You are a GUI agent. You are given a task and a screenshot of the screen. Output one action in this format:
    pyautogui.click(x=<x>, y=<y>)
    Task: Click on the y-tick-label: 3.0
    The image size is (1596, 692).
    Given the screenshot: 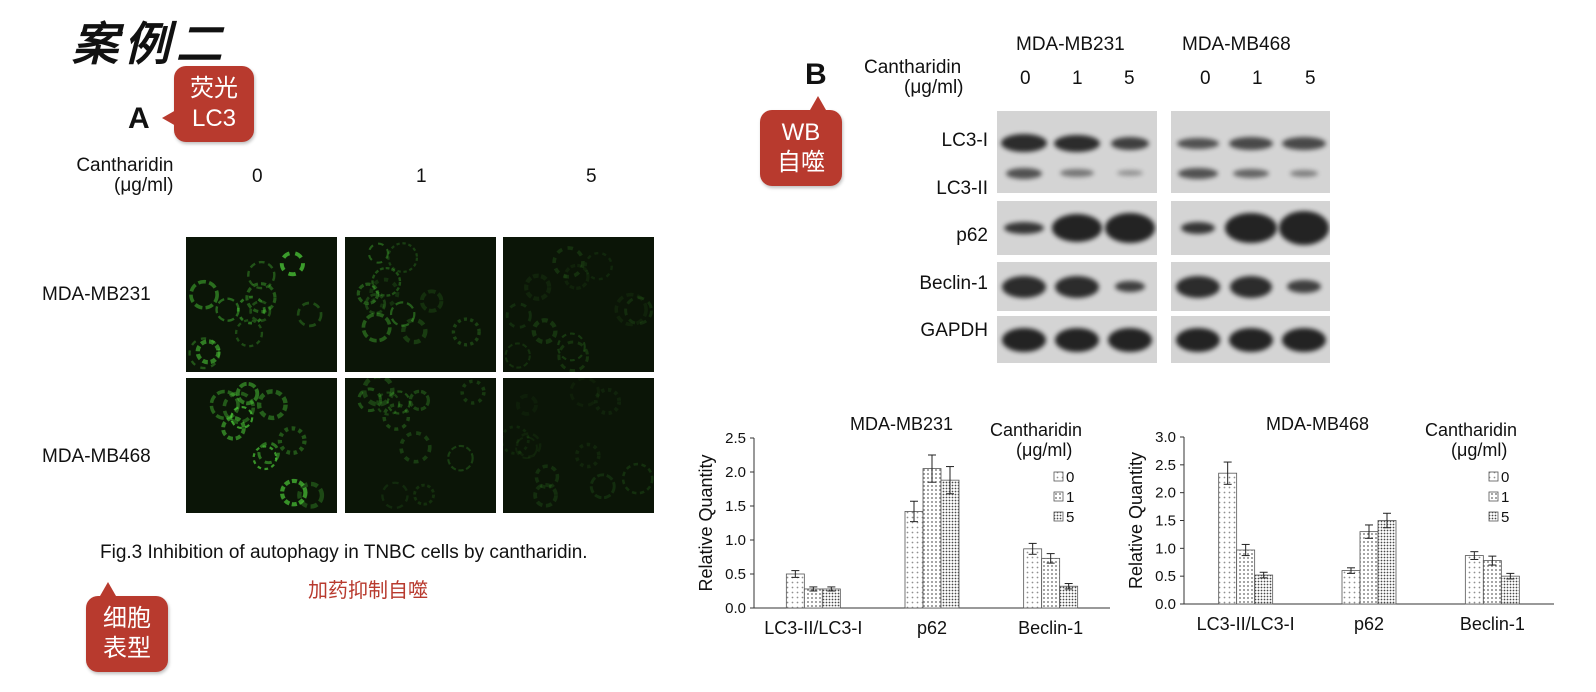 What is the action you would take?
    pyautogui.click(x=1165, y=437)
    